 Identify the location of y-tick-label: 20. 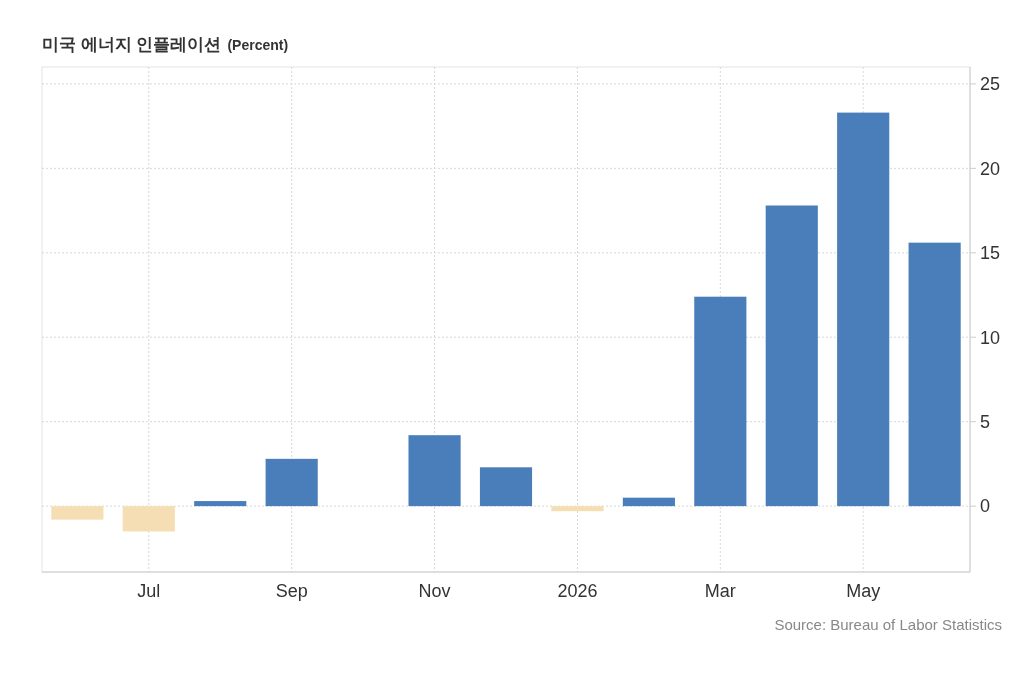
(990, 168).